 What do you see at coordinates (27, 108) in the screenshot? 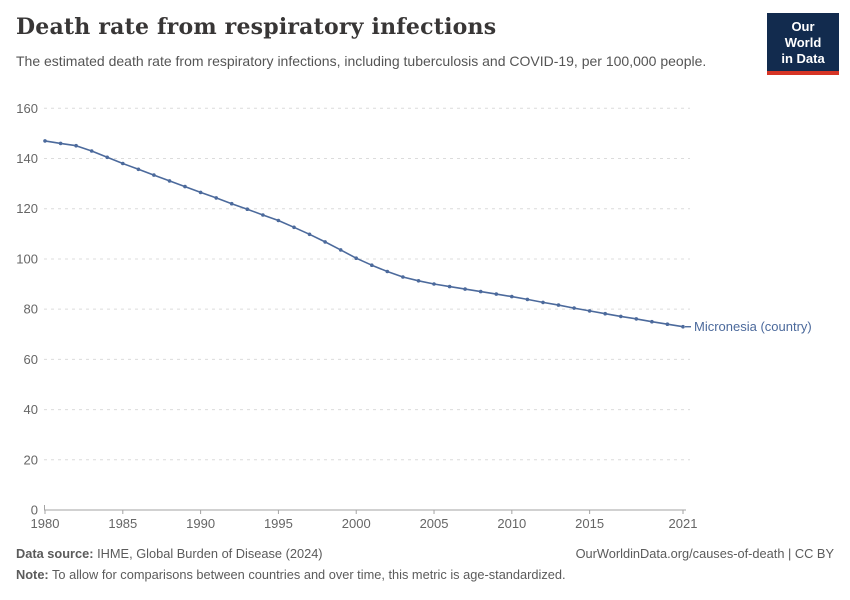
I see `y-axis-tick-label: 160` at bounding box center [27, 108].